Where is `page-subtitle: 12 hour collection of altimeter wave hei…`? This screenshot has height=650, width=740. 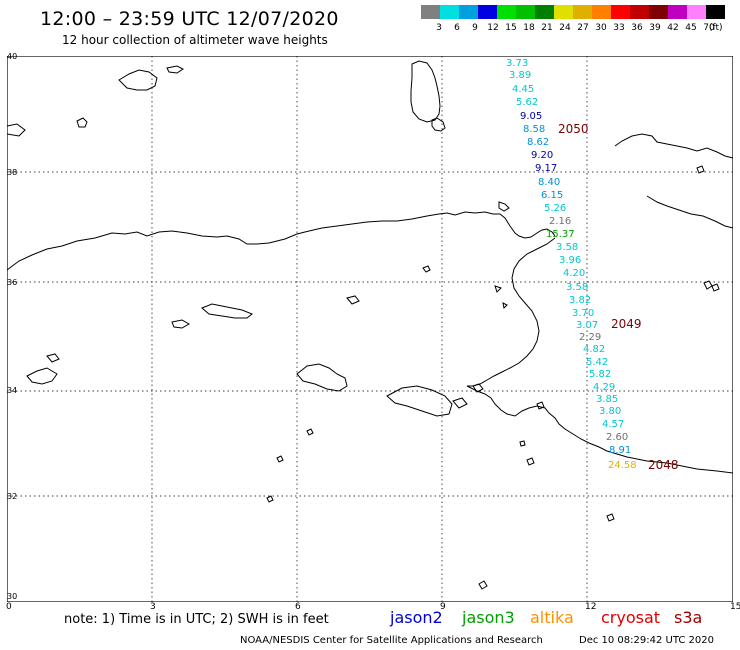
page-subtitle: 12 hour collection of altimeter wave hei… is located at coordinates (195, 40).